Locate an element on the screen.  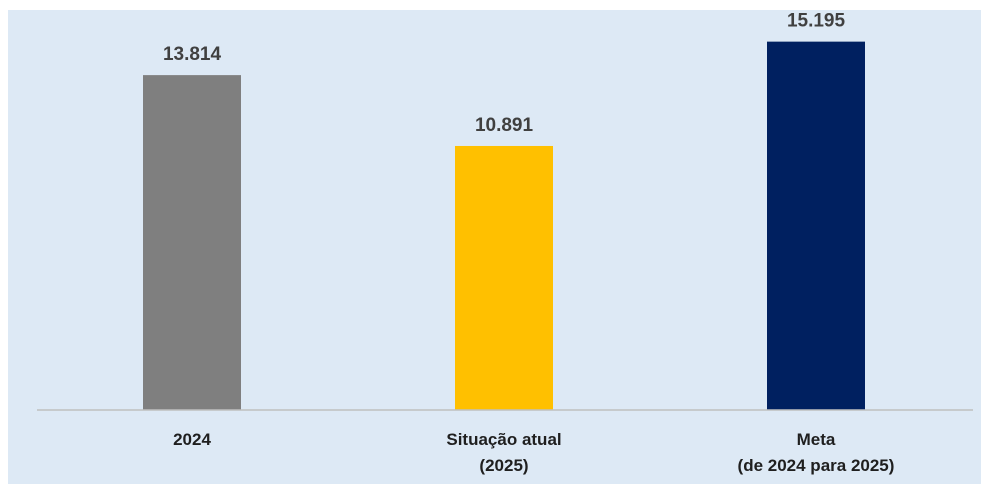
category-label-3-line-2: (de 2024 para 2025) is located at coordinates (816, 465).